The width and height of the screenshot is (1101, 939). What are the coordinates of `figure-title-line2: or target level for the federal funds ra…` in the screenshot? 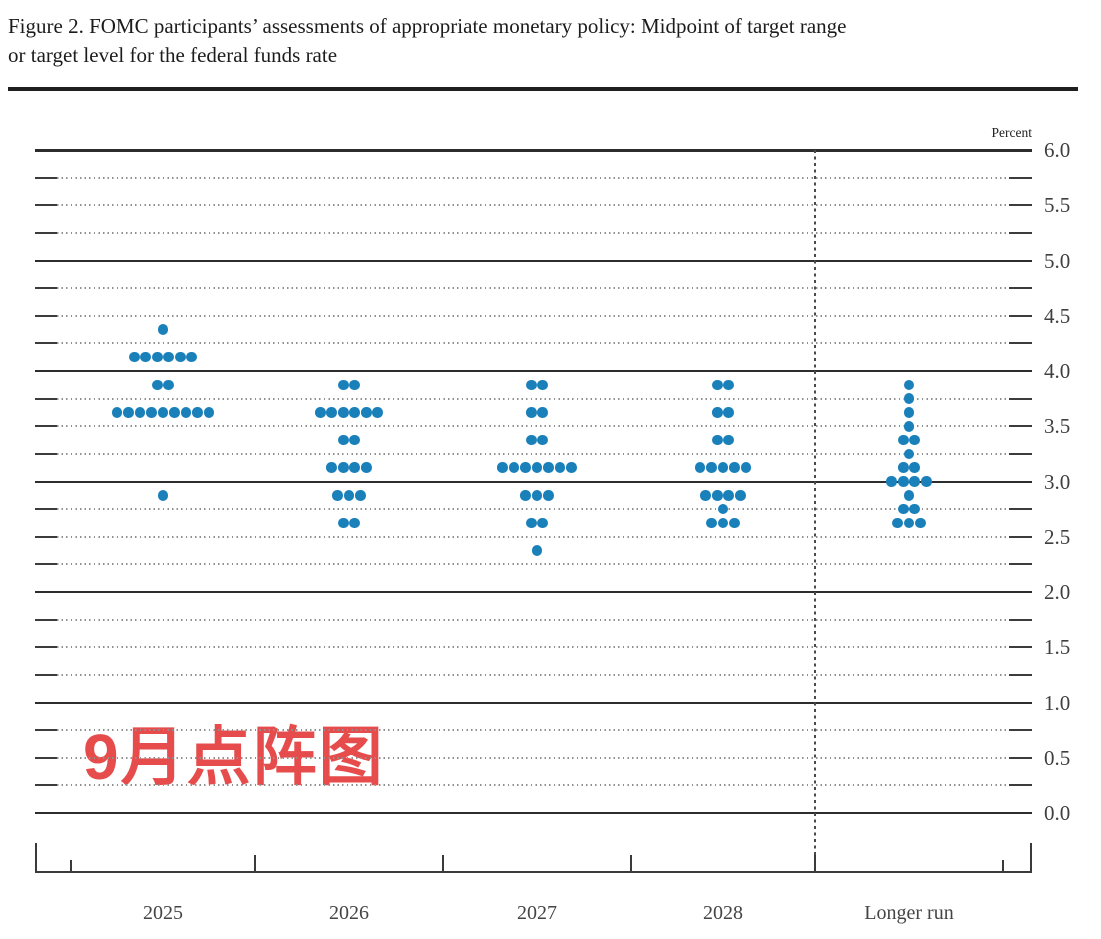 It's located at (173, 55).